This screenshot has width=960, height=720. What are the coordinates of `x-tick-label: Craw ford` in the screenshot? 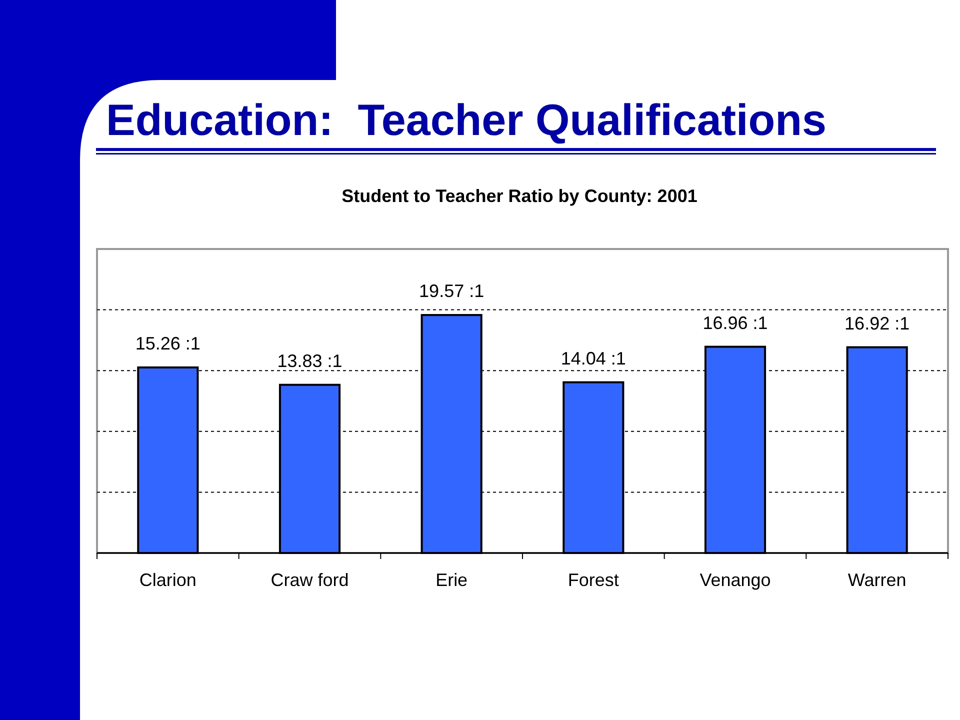 It's located at (309, 580).